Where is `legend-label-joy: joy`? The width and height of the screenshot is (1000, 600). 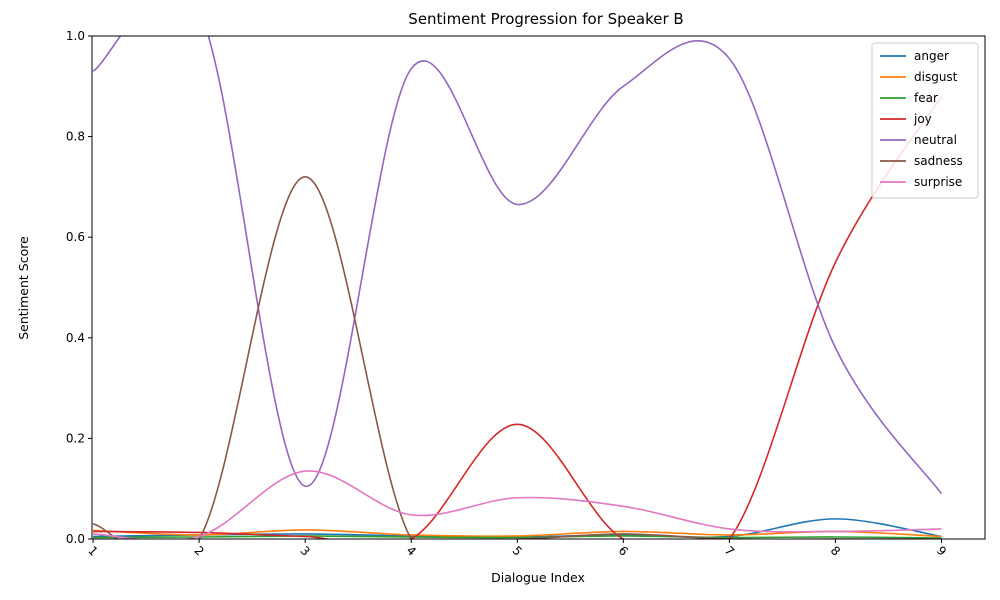
legend-label-joy: joy is located at coordinates (922, 119).